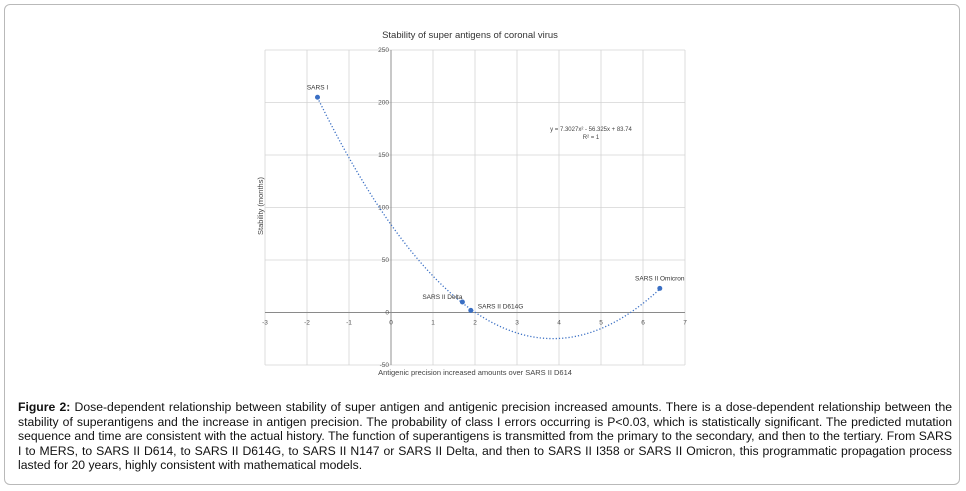  Describe the element at coordinates (349, 323) in the screenshot. I see `x-tick-label: -1` at that location.